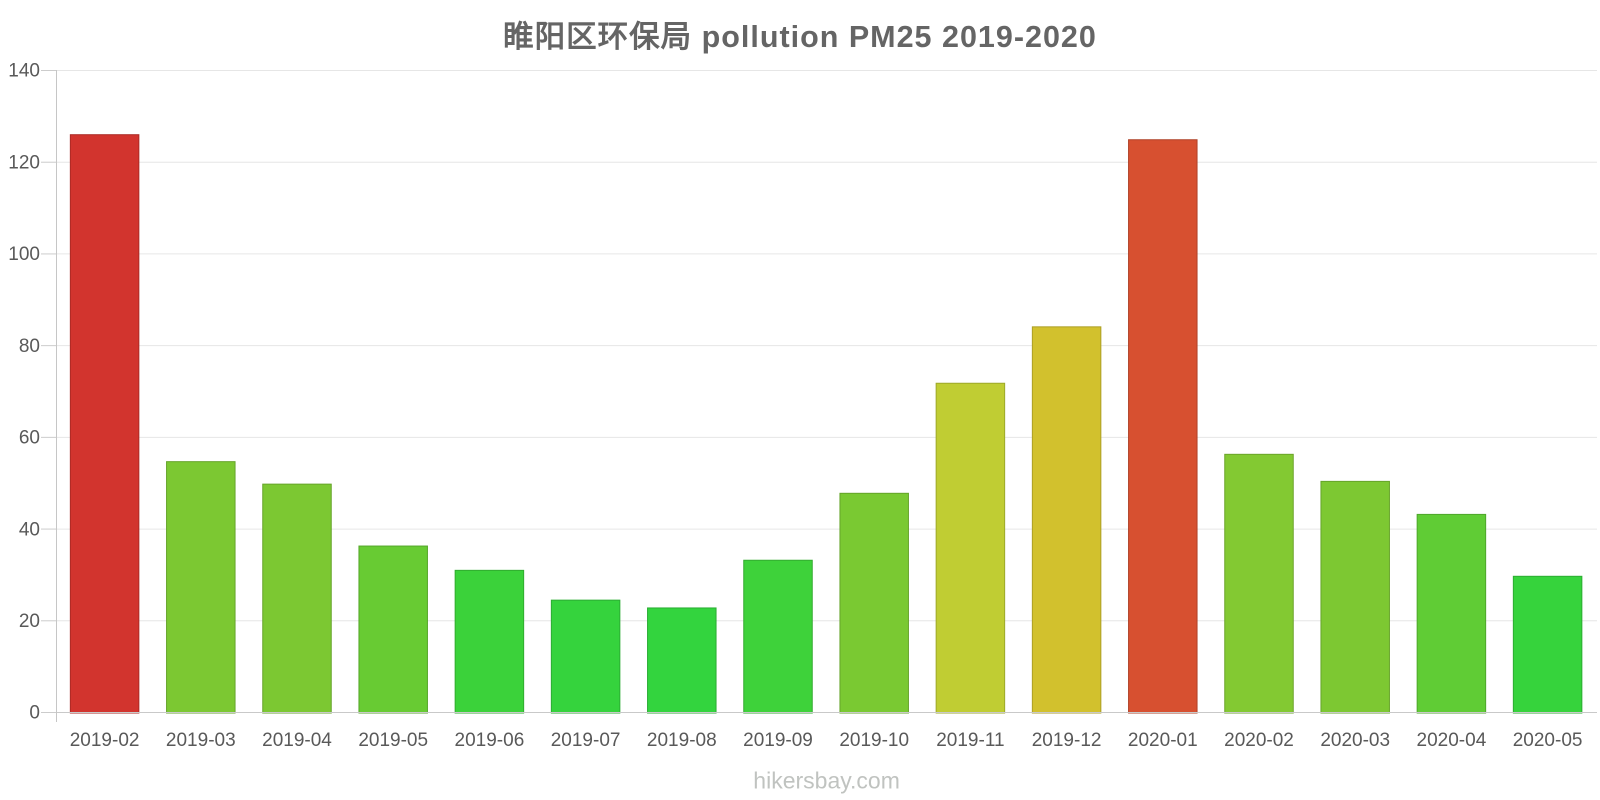 This screenshot has width=1600, height=800. What do you see at coordinates (393, 740) in the screenshot?
I see `svg-text: 2019-05` at bounding box center [393, 740].